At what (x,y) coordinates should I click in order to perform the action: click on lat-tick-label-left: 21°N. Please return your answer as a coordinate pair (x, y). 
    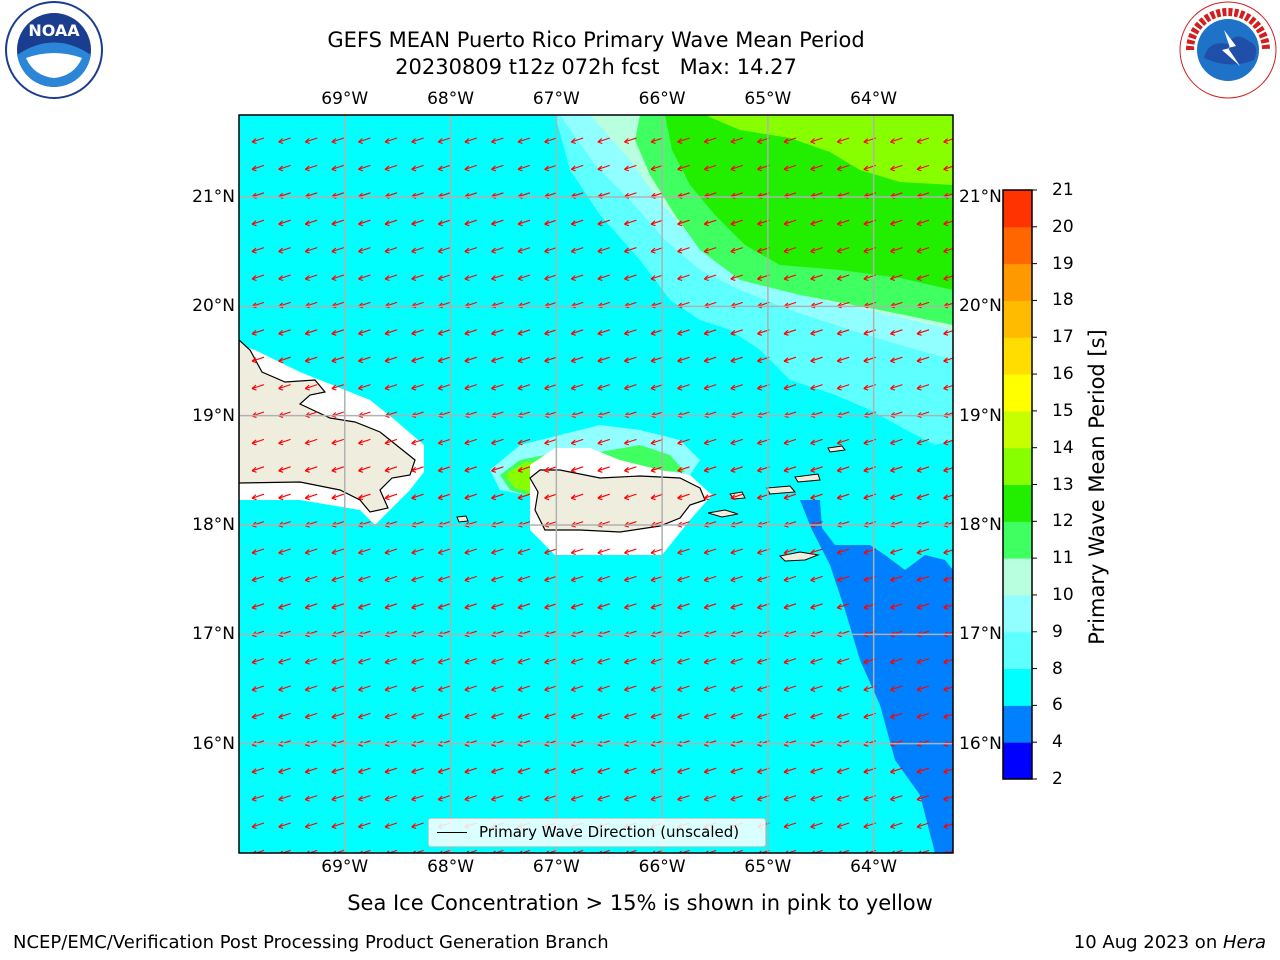
    Looking at the image, I should click on (213, 197).